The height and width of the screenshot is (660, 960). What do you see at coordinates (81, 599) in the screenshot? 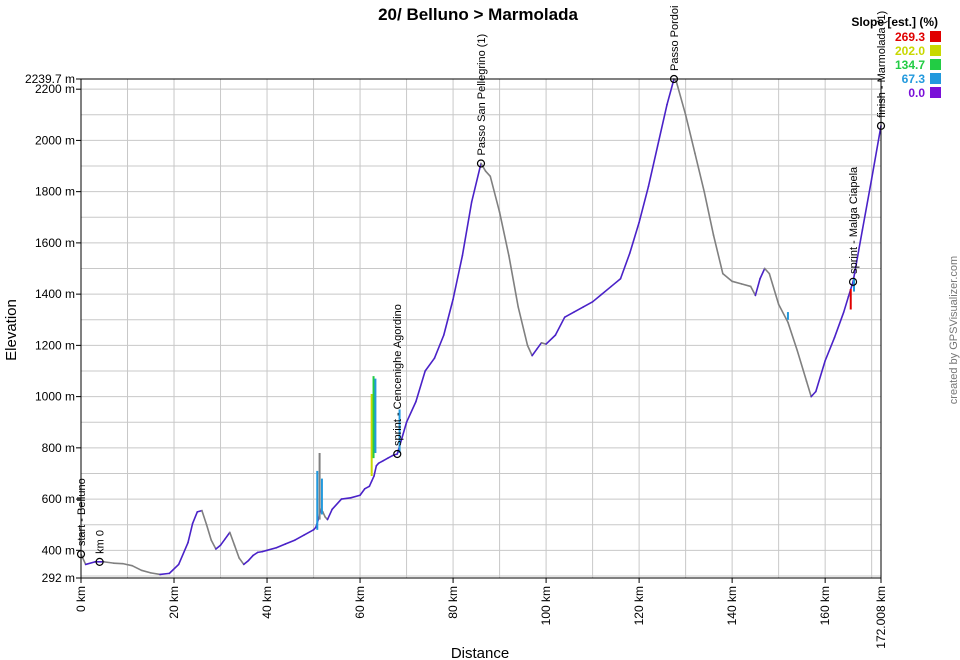
I see `x-tick-label: 0 km` at bounding box center [81, 599].